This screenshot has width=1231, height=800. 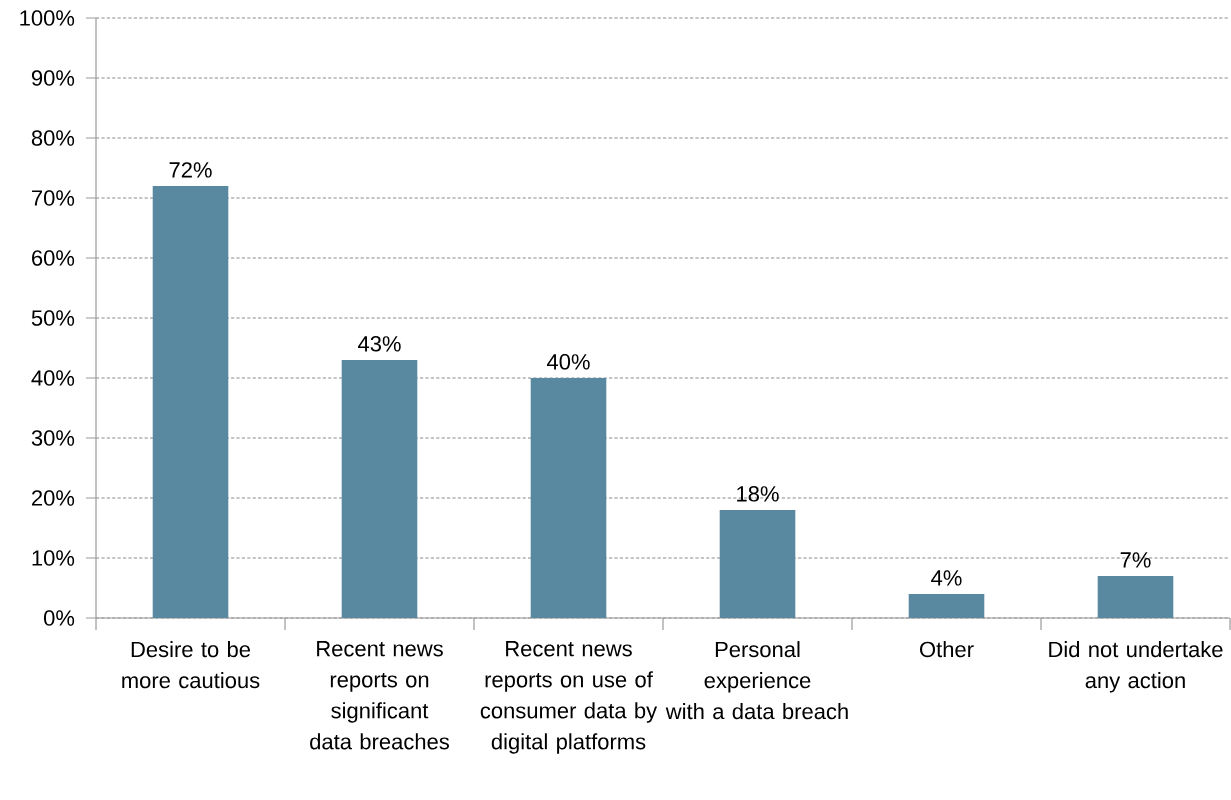 What do you see at coordinates (756, 680) in the screenshot?
I see `x-tick-label: Personal experience with a data breach` at bounding box center [756, 680].